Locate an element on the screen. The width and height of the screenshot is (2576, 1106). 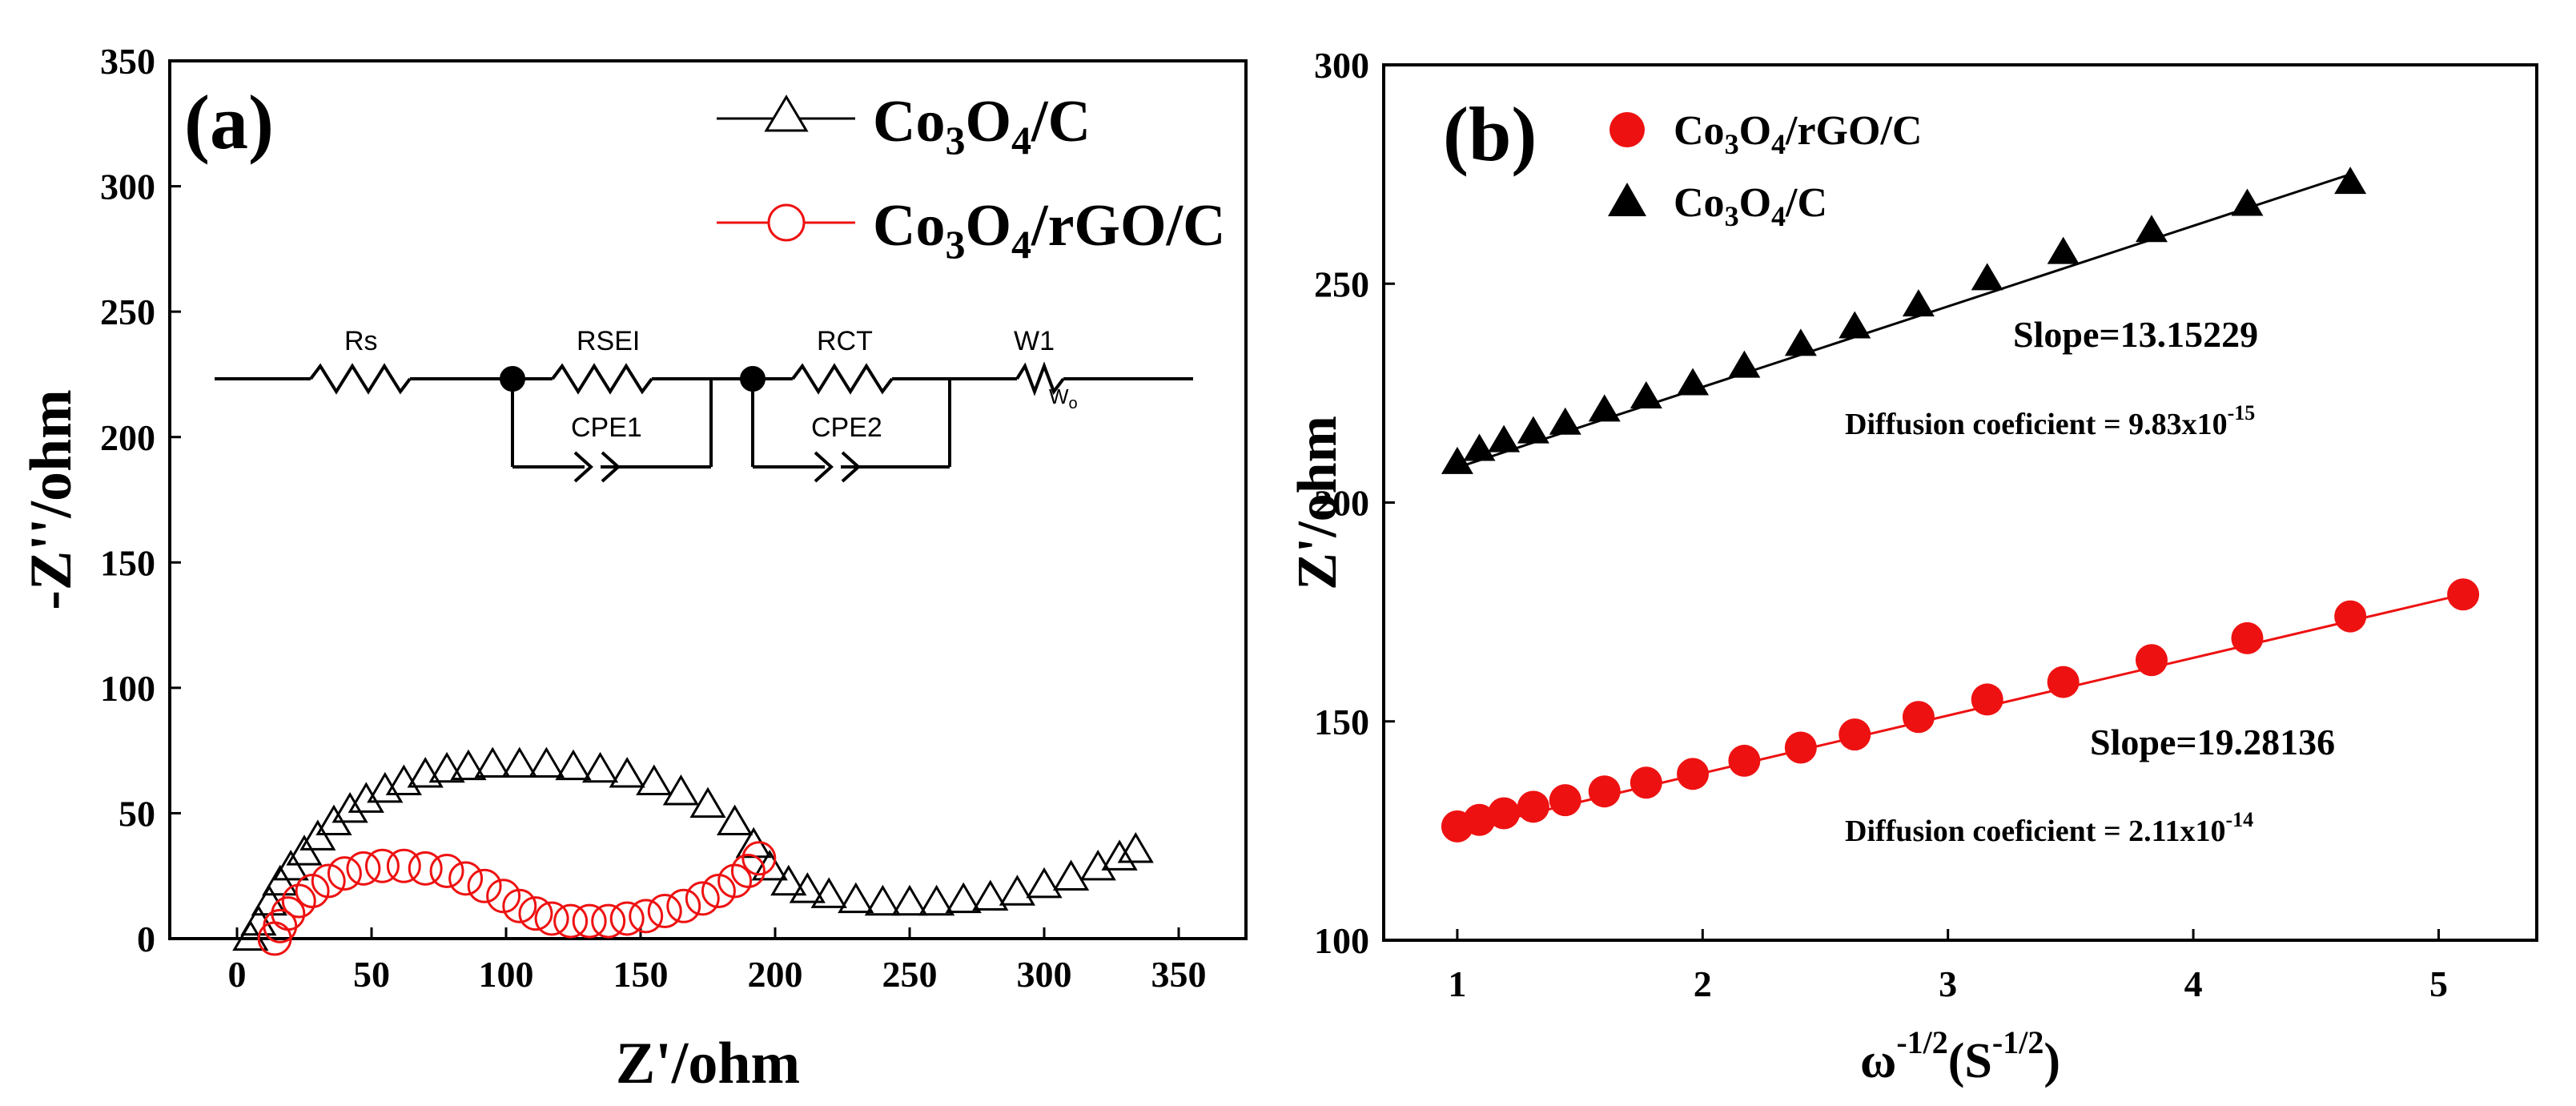
equivalent-circuit-inset is located at coordinates (704, 422).